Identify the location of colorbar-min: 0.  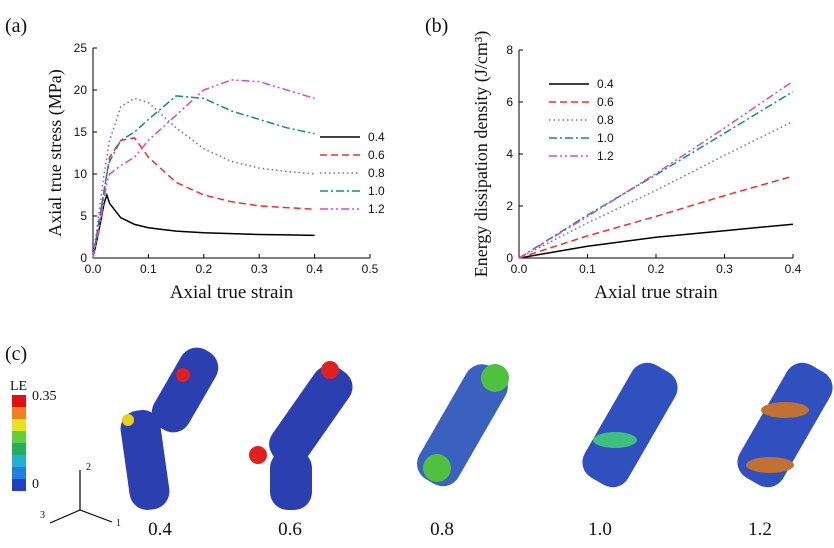
(35, 484).